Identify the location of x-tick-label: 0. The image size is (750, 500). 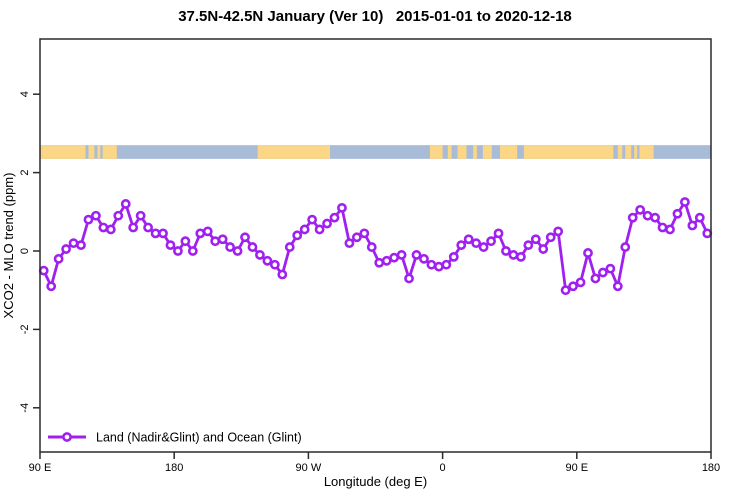
(443, 468).